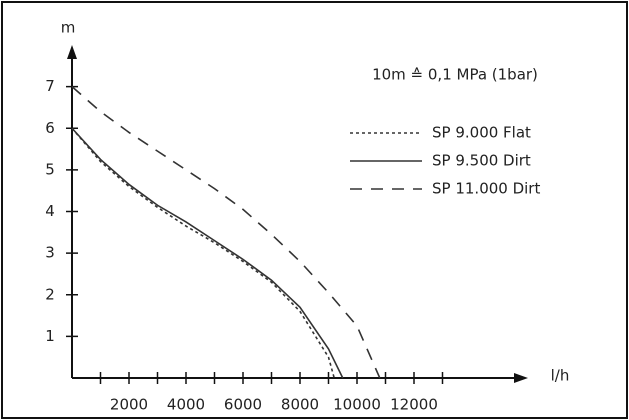 The width and height of the screenshot is (629, 420). Describe the element at coordinates (243, 405) in the screenshot. I see `x-tick-label: 6000` at that location.